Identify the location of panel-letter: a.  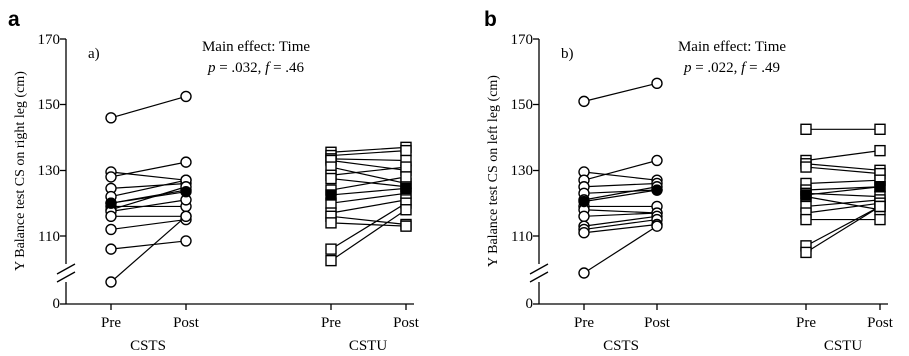
(14, 19).